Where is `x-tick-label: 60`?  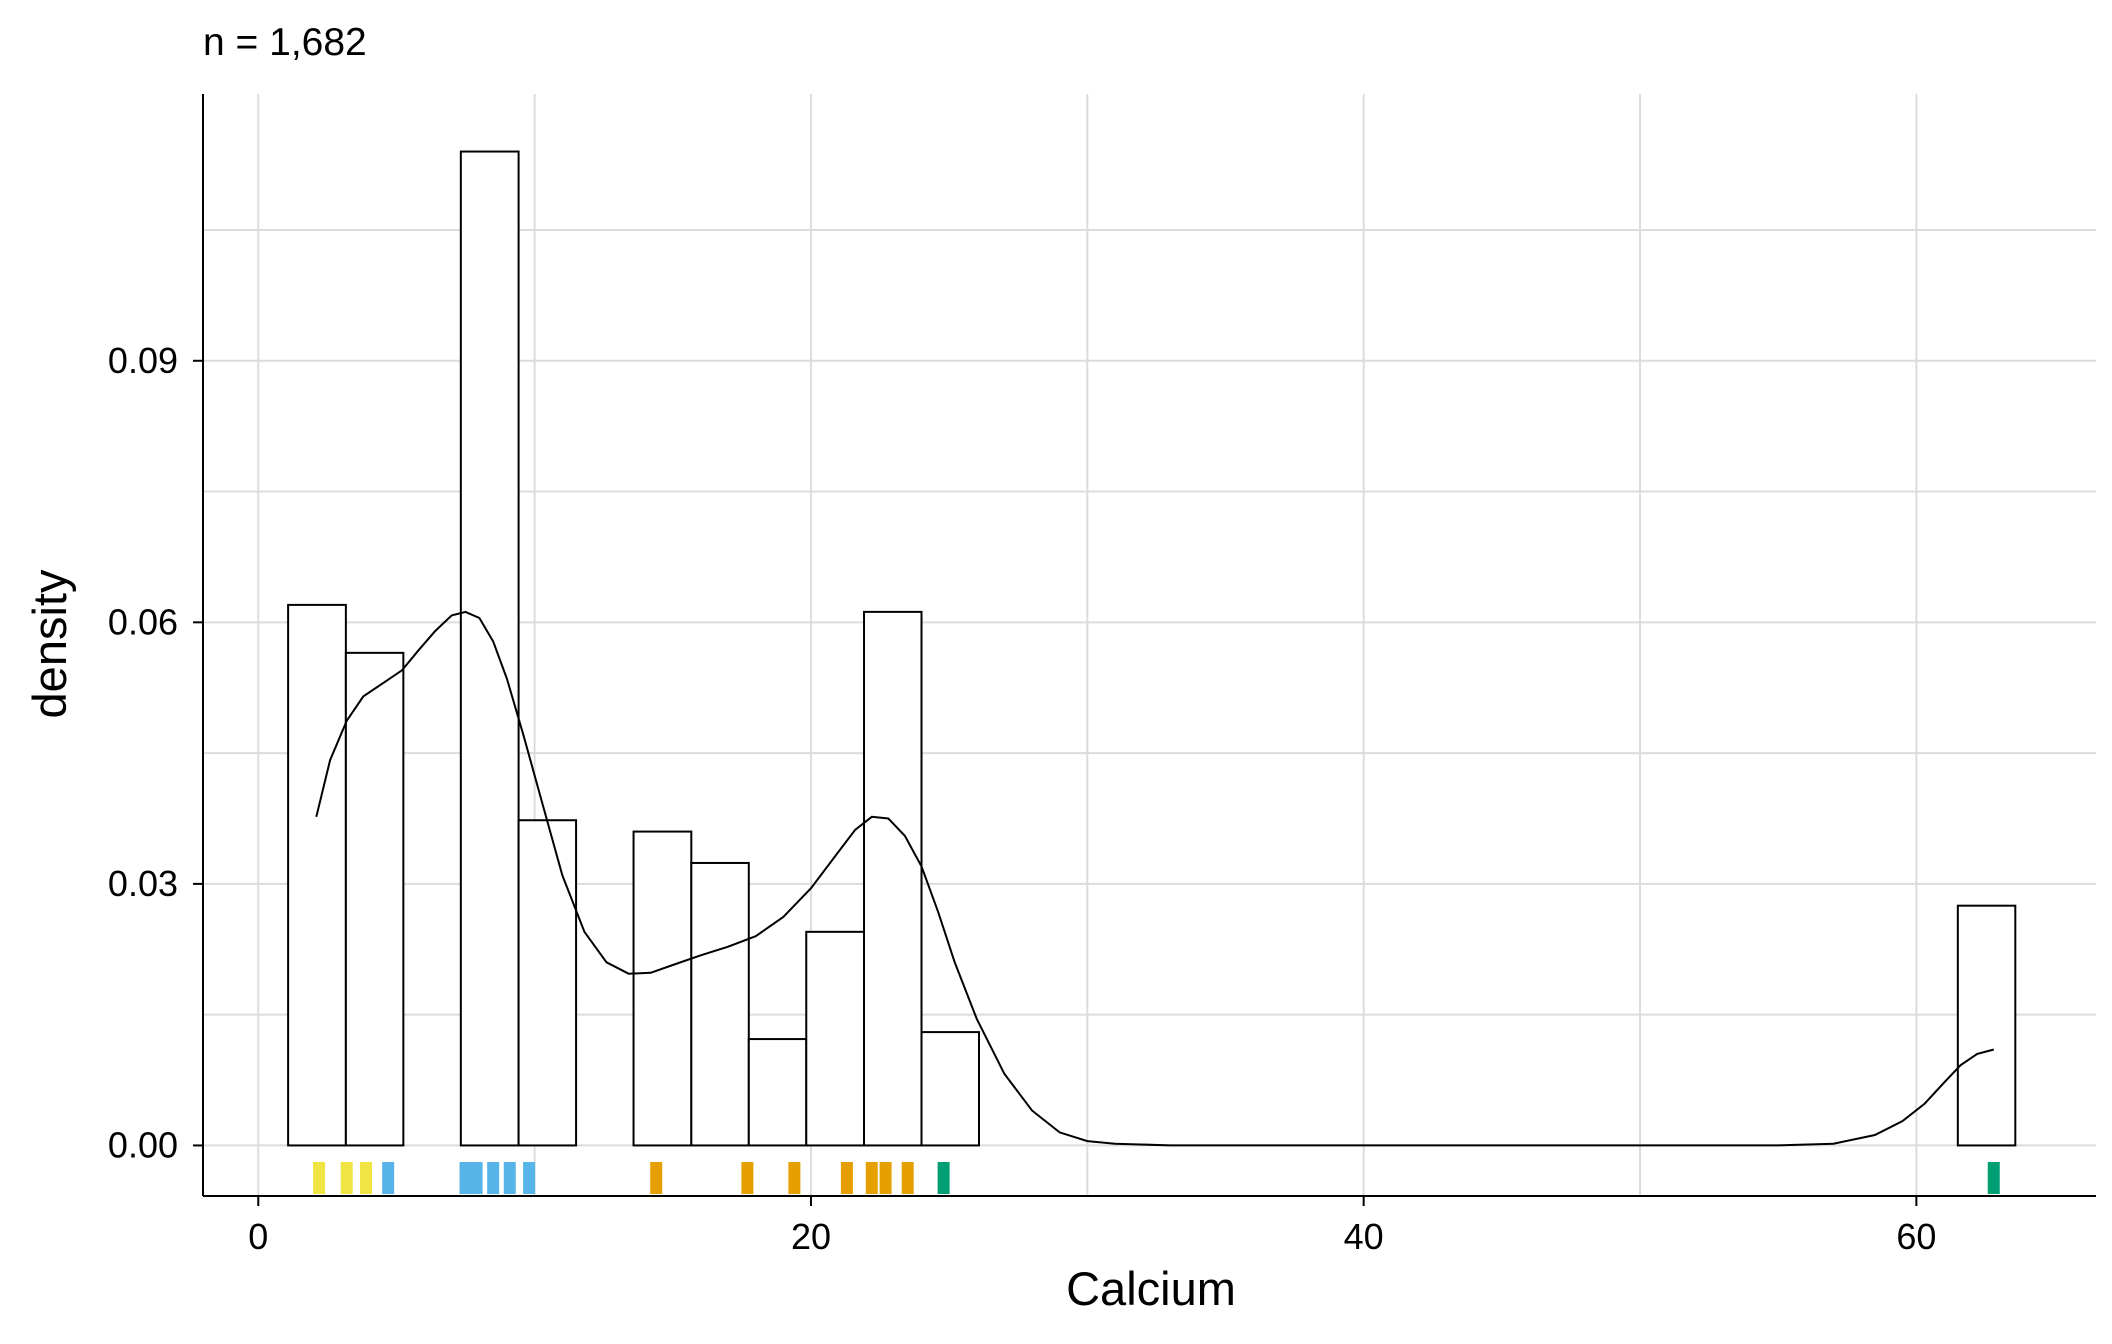
x-tick-label: 60 is located at coordinates (1916, 1236).